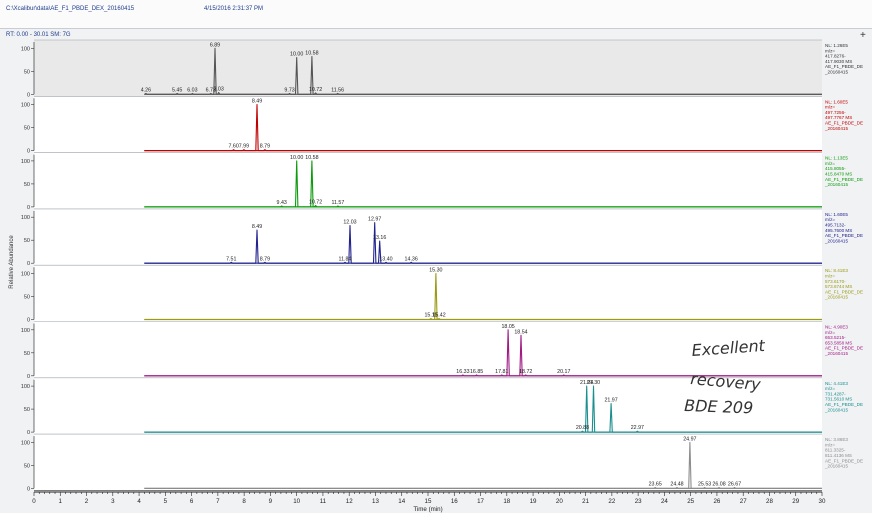 This screenshot has width=872, height=513. What do you see at coordinates (704, 484) in the screenshot?
I see `peak-label: 25.53` at bounding box center [704, 484].